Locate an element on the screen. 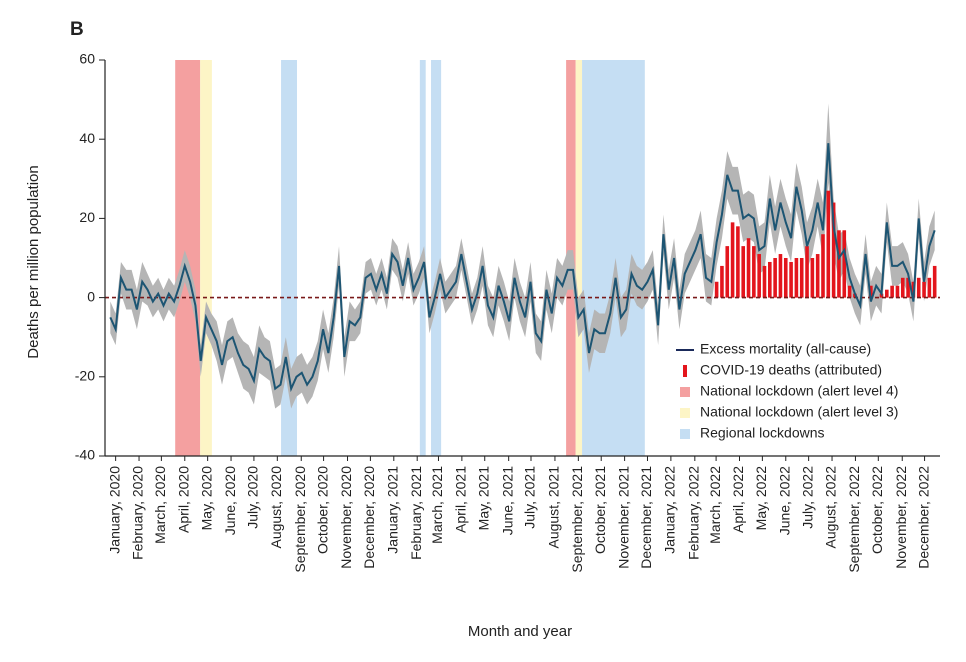 The width and height of the screenshot is (966, 662). x-tick-label: June, 2021 is located at coordinates (507, 500).